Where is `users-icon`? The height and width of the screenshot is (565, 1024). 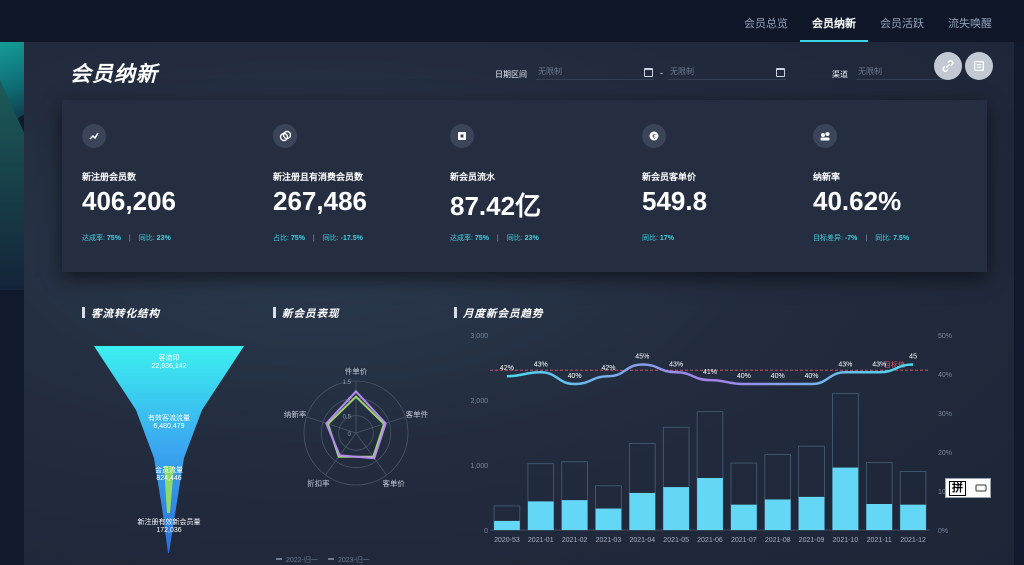
users-icon is located at coordinates (825, 136).